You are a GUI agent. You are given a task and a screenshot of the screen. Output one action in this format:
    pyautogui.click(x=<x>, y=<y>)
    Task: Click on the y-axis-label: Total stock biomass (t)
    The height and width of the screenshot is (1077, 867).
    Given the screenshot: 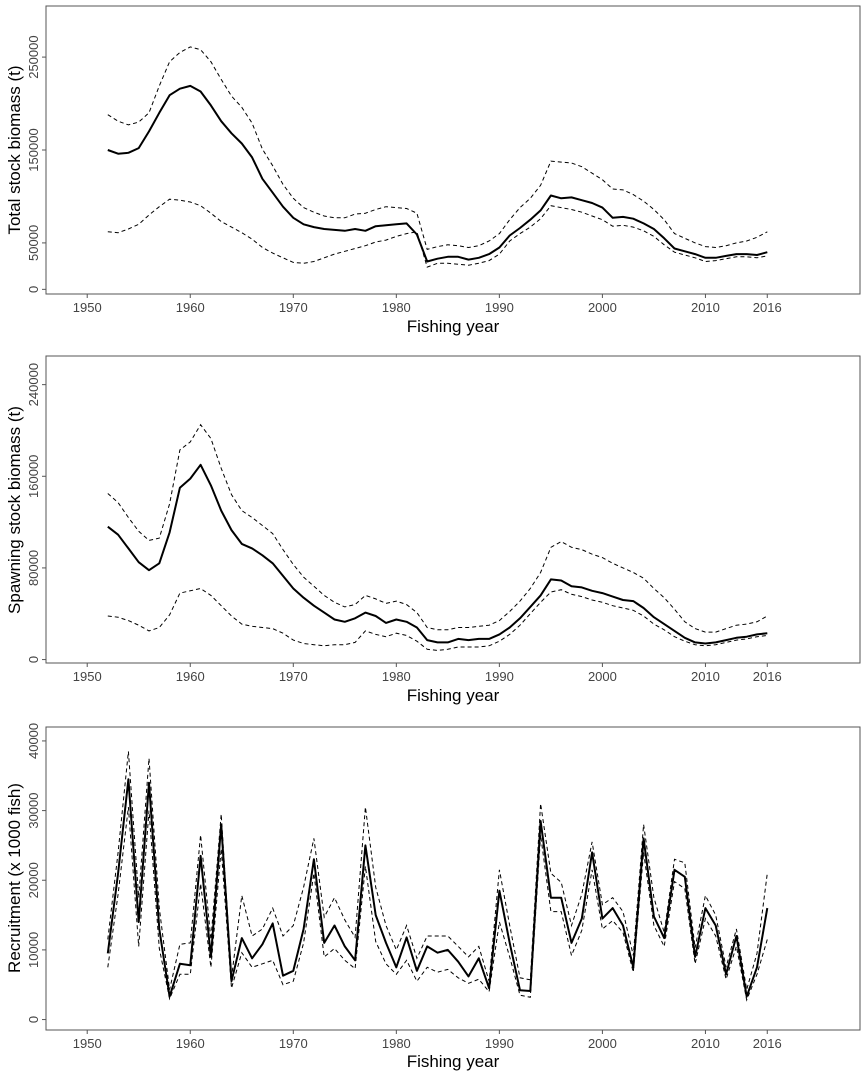 What is the action you would take?
    pyautogui.click(x=14, y=149)
    